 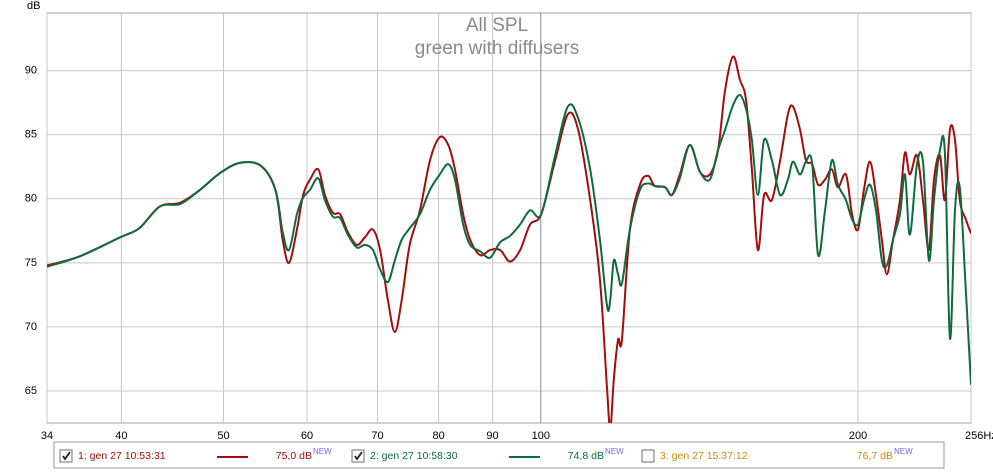 What do you see at coordinates (31, 135) in the screenshot?
I see `y-tick-label: 85` at bounding box center [31, 135].